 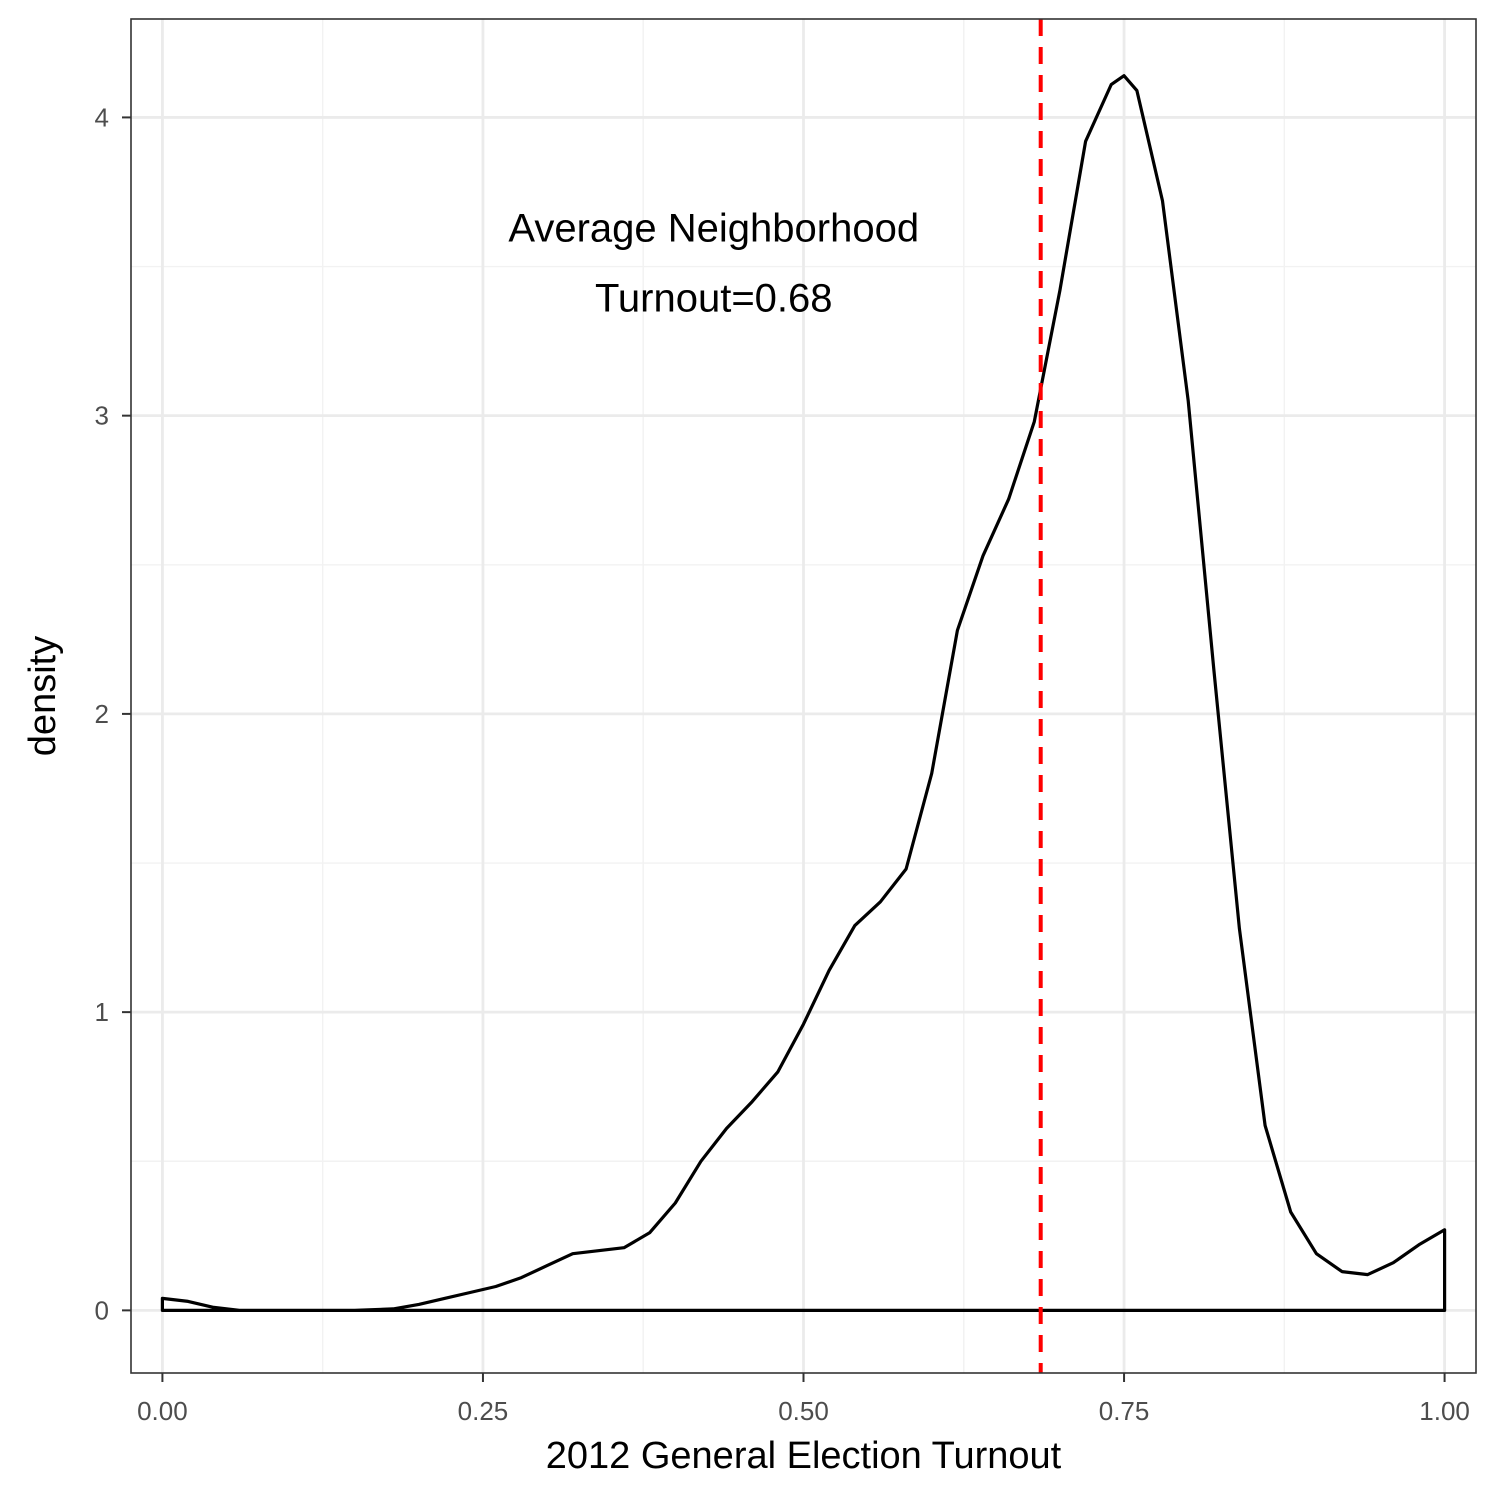 I want to click on x-tick-label: 0.00, so click(x=162, y=1411).